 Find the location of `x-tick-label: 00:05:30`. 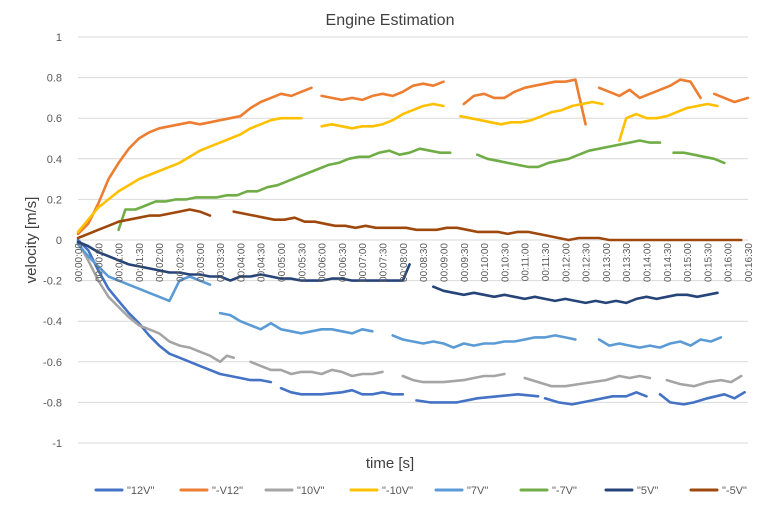

x-tick-label: 00:05:30 is located at coordinates (302, 262).